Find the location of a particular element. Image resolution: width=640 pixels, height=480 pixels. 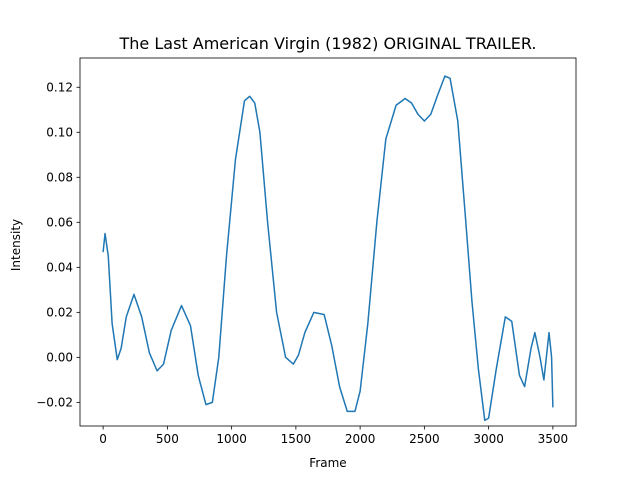

y-axis-label: Intensity is located at coordinates (16, 245).